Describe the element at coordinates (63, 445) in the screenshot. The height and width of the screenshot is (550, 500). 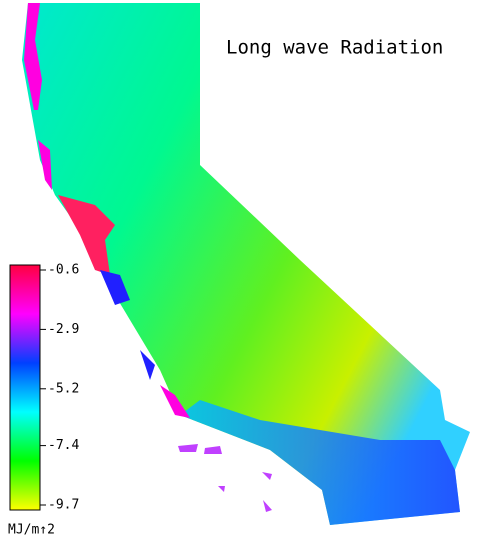
I see `tick-label: -7.4` at that location.